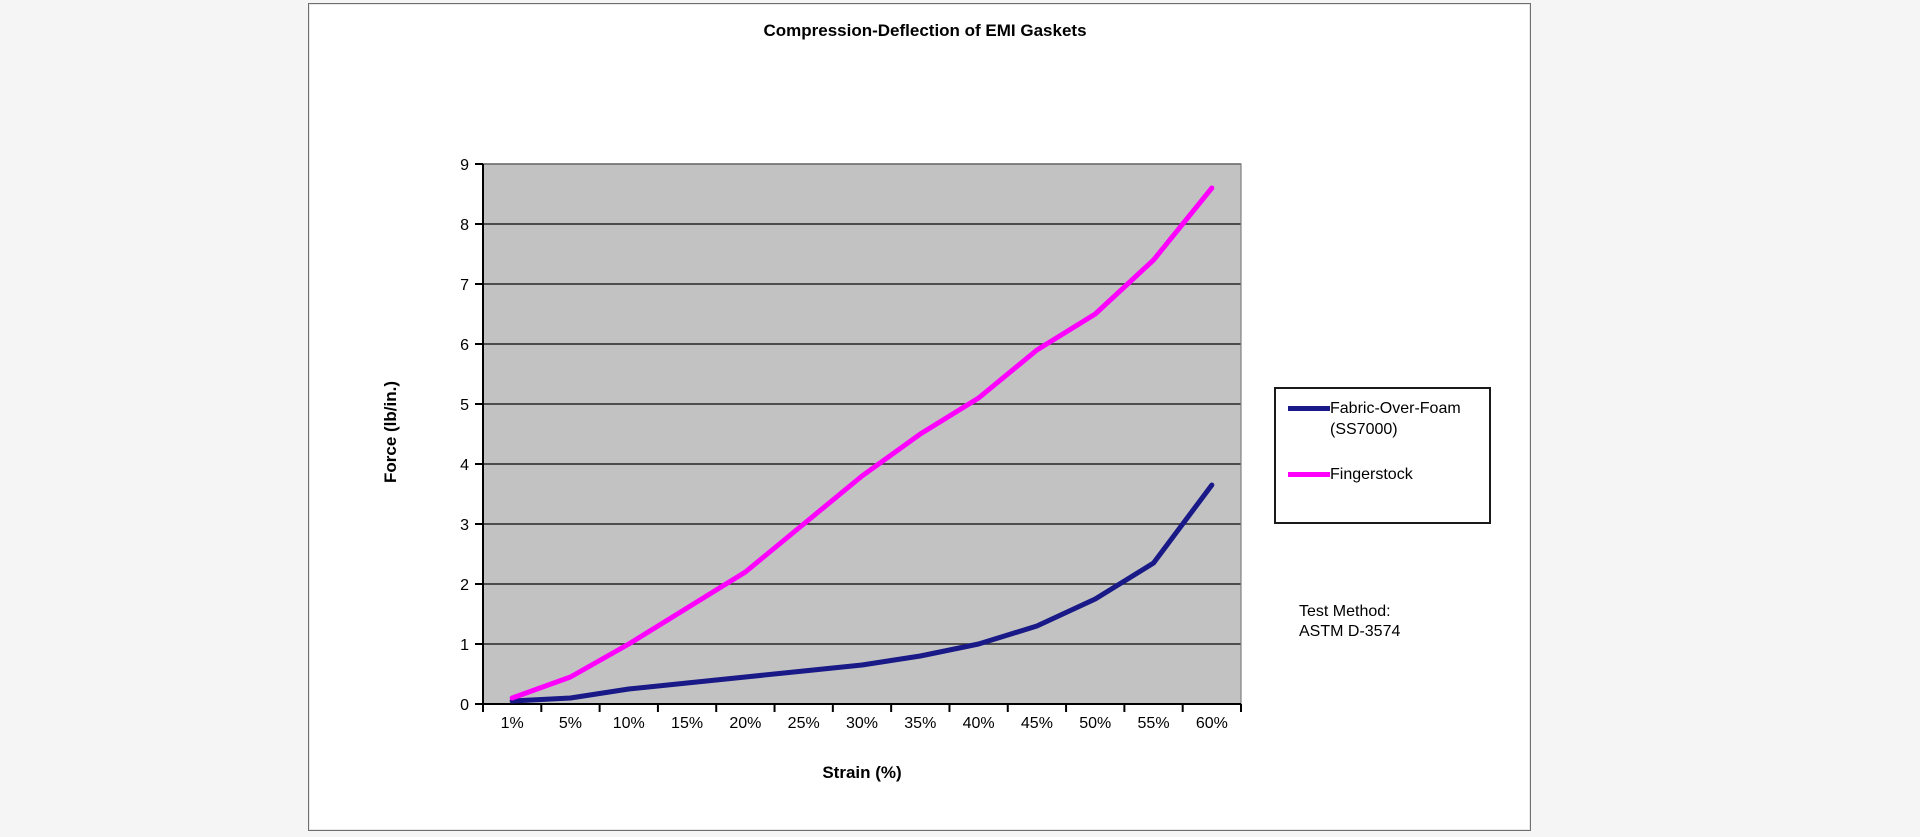 The image size is (1920, 837). I want to click on x-axis-title: Strain (%), so click(862, 772).